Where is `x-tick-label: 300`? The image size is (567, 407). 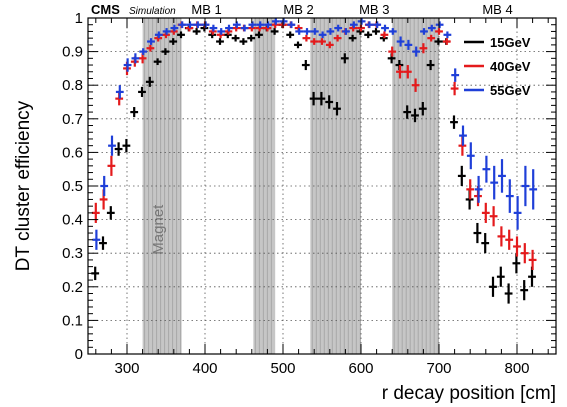
x-tick-label: 300 is located at coordinates (126, 368).